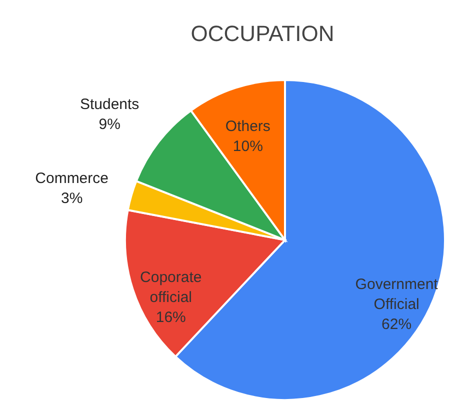 The width and height of the screenshot is (453, 406). Describe the element at coordinates (71, 179) in the screenshot. I see `slice-label: Commerce` at that location.